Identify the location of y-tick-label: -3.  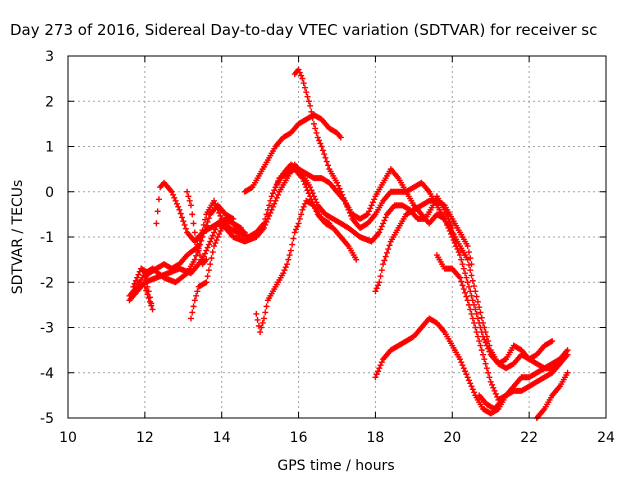
(47, 329).